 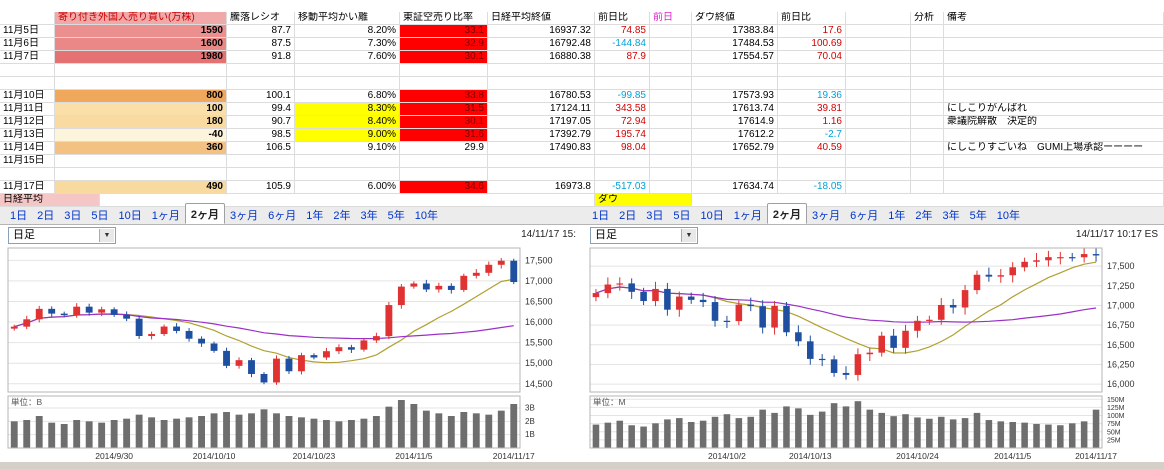 What do you see at coordinates (812, 96) in the screenshot?
I see `cell-dow-diff: 19.36` at bounding box center [812, 96].